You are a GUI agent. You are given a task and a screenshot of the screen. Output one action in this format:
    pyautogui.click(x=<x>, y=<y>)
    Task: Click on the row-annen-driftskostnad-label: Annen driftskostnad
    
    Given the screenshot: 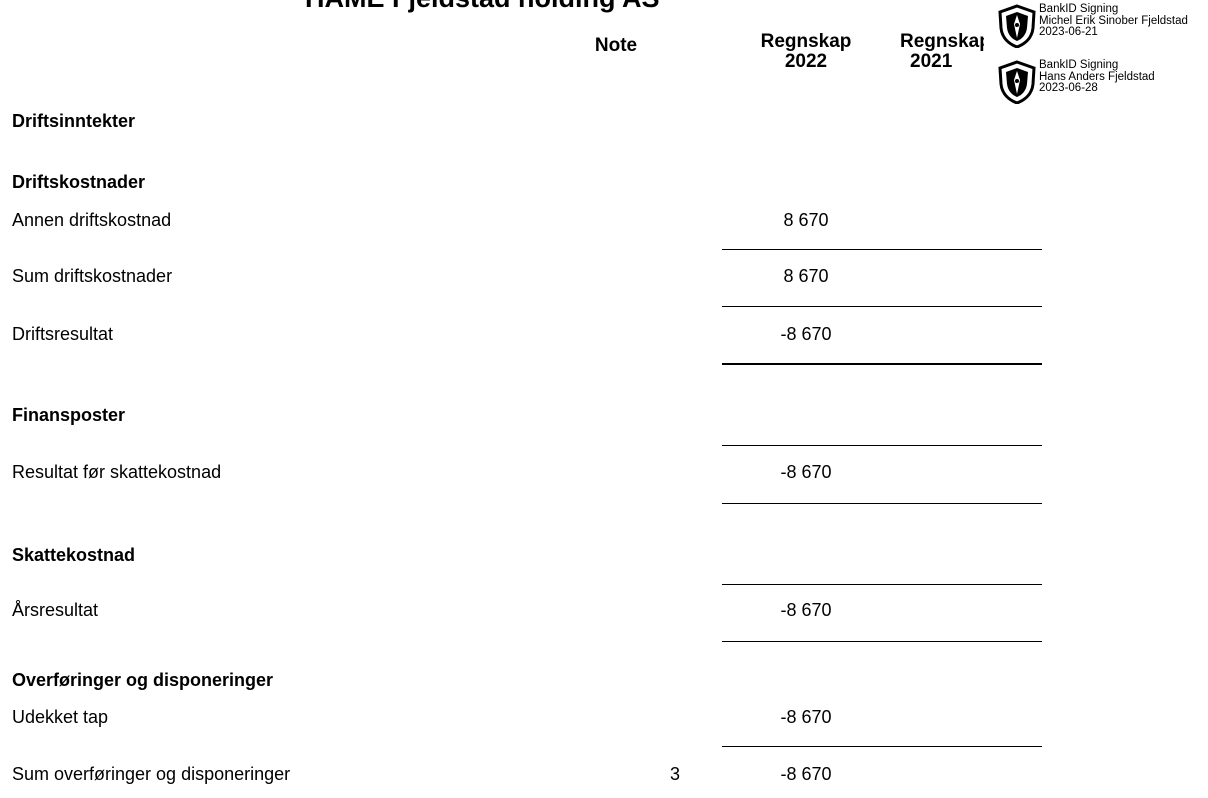 What is the action you would take?
    pyautogui.click(x=92, y=220)
    